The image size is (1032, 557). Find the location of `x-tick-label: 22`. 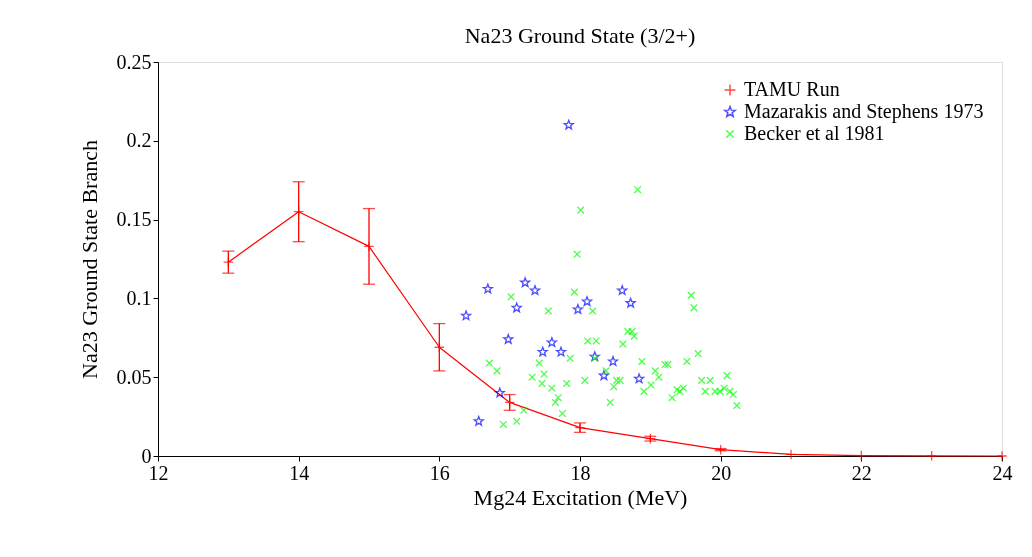

x-tick-label: 22 is located at coordinates (861, 472).